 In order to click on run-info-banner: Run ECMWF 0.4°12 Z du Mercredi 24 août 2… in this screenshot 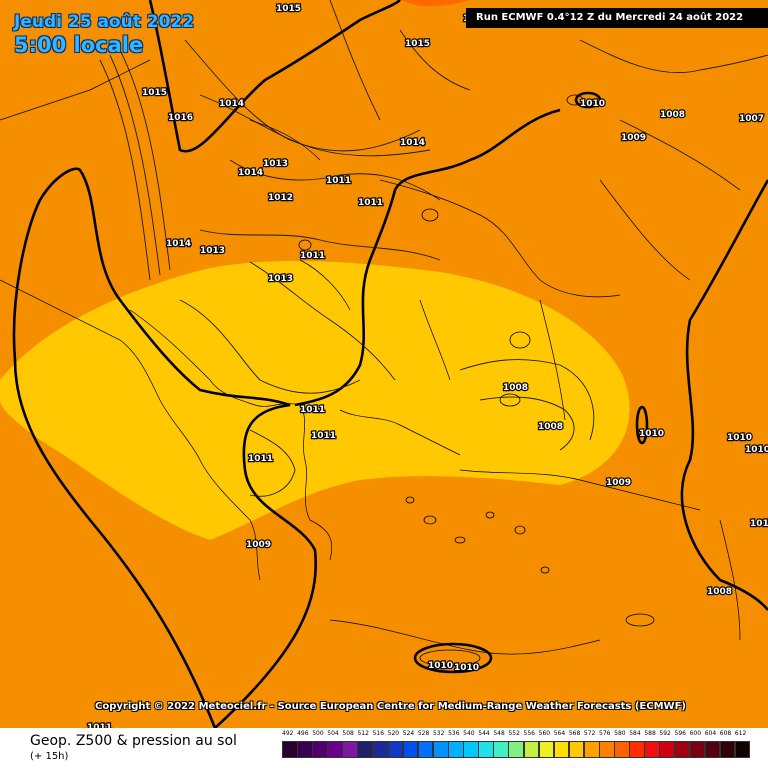, I will do `click(617, 18)`.